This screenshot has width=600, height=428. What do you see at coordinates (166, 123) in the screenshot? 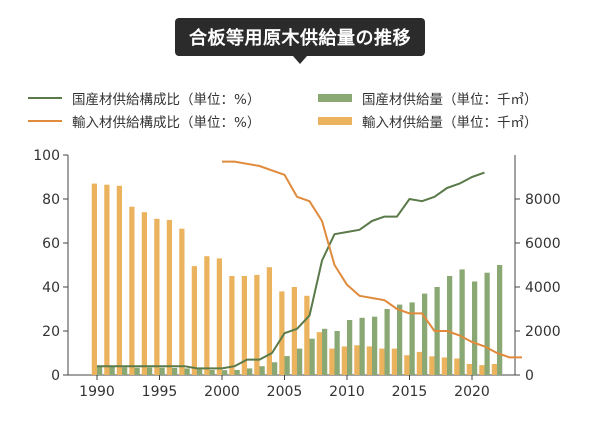
I see `legend-label-import-ratio: 輸入材供給構成比（単位：%）` at bounding box center [166, 123].